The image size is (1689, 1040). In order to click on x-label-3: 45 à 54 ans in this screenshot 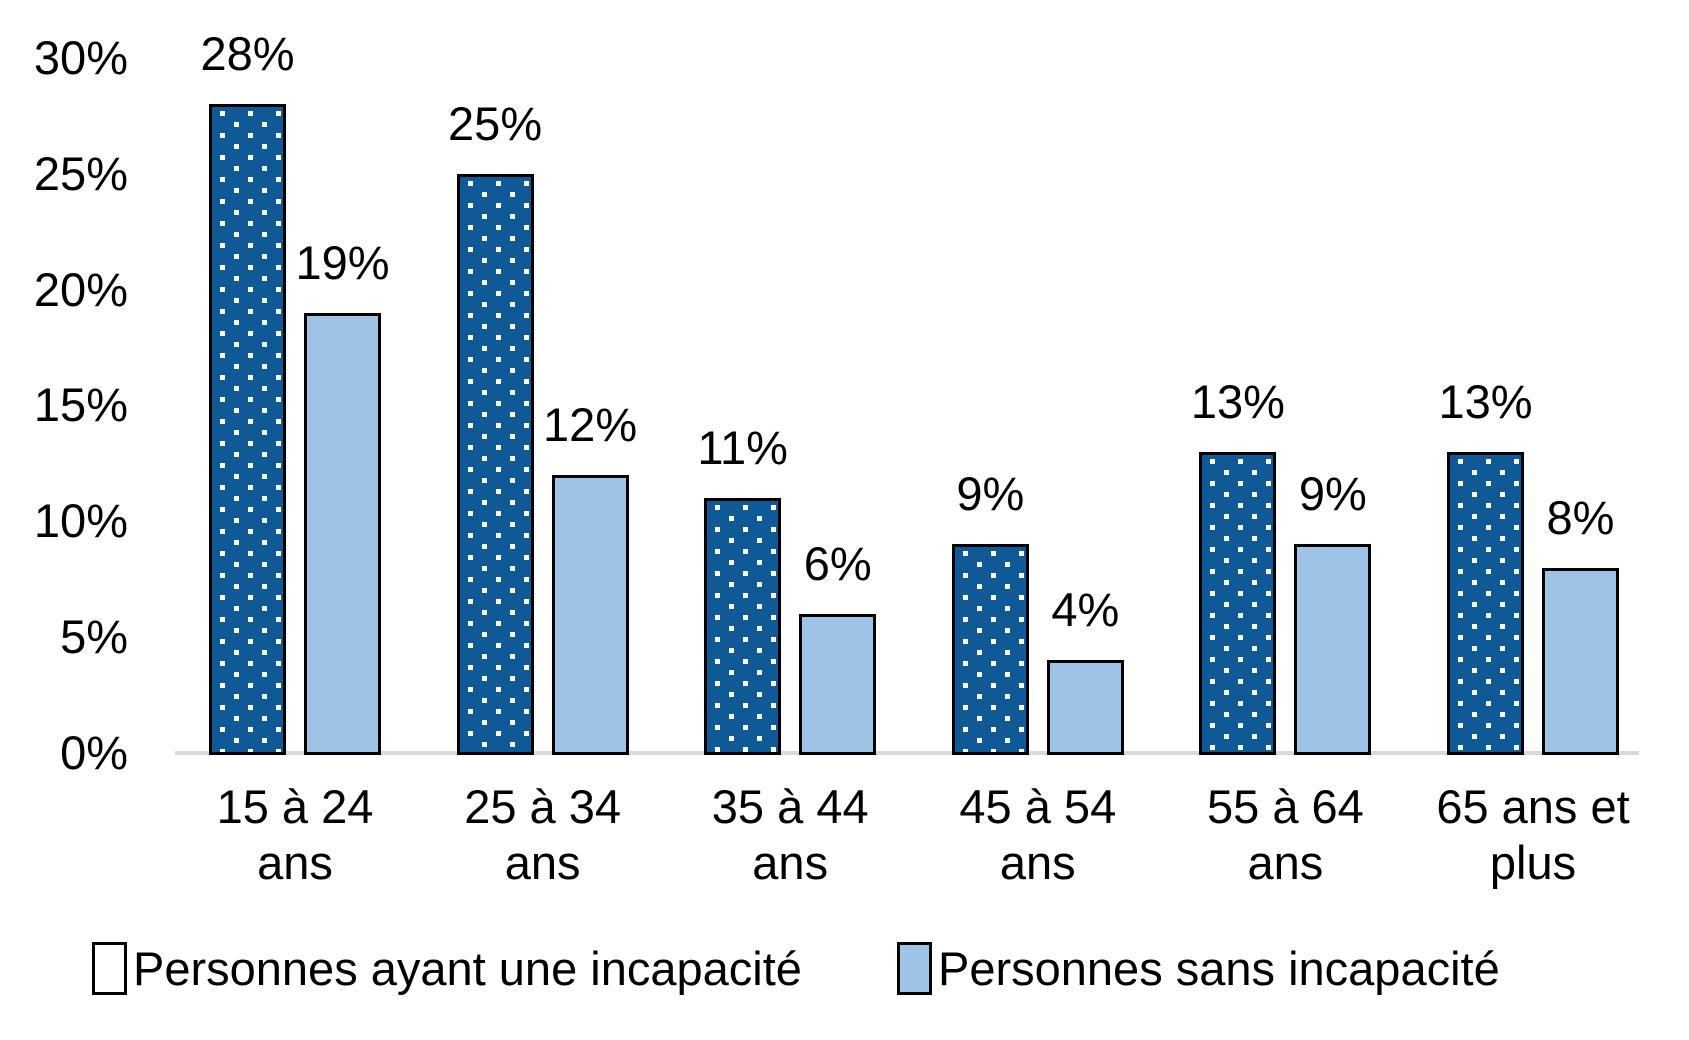, I will do `click(1038, 834)`.